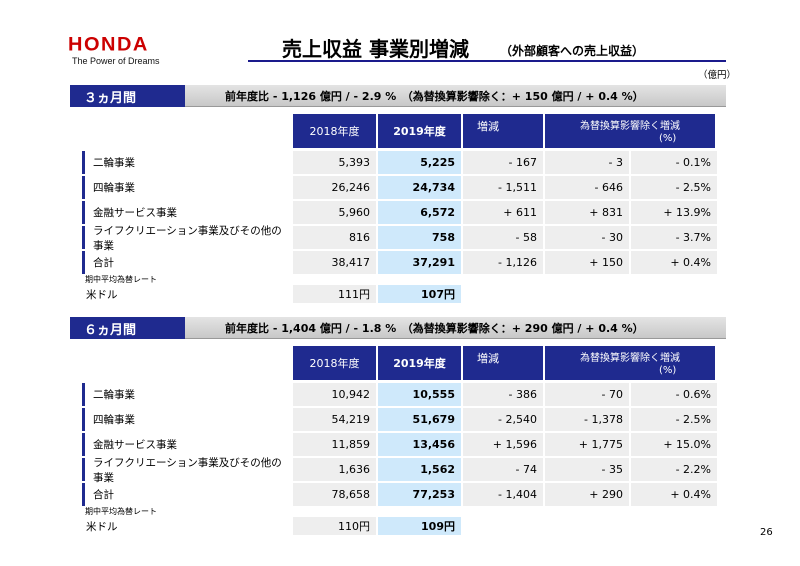 The width and height of the screenshot is (800, 566). What do you see at coordinates (108, 45) in the screenshot?
I see `honda-logo: HONDA` at bounding box center [108, 45].